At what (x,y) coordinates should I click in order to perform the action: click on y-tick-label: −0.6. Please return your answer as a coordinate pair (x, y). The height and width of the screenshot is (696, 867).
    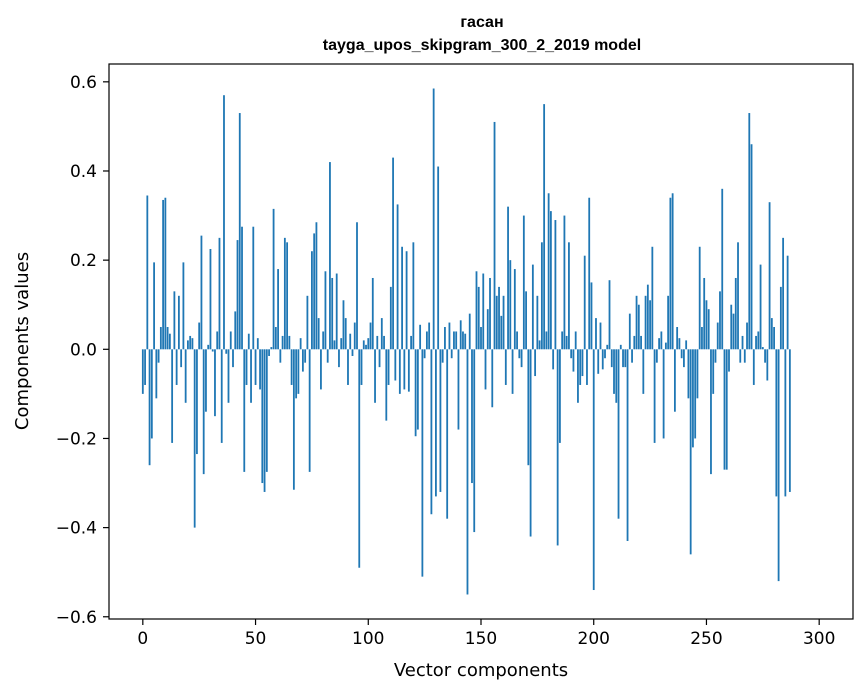
    Looking at the image, I should click on (76, 618).